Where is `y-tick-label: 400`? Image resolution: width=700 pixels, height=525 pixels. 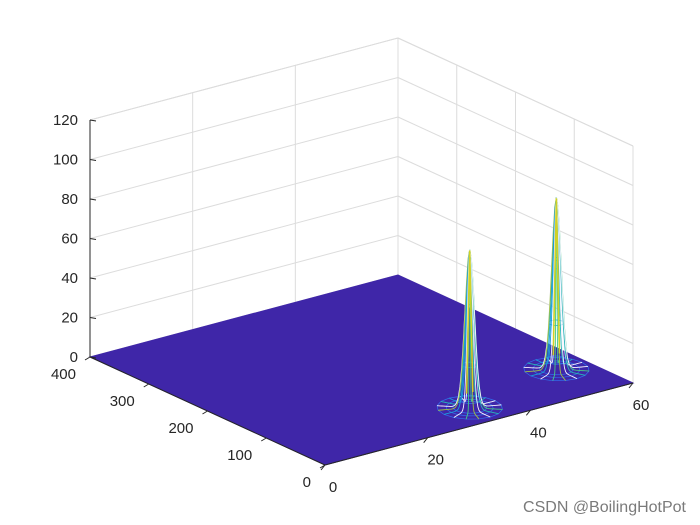 y-tick-label: 400 is located at coordinates (63, 374).